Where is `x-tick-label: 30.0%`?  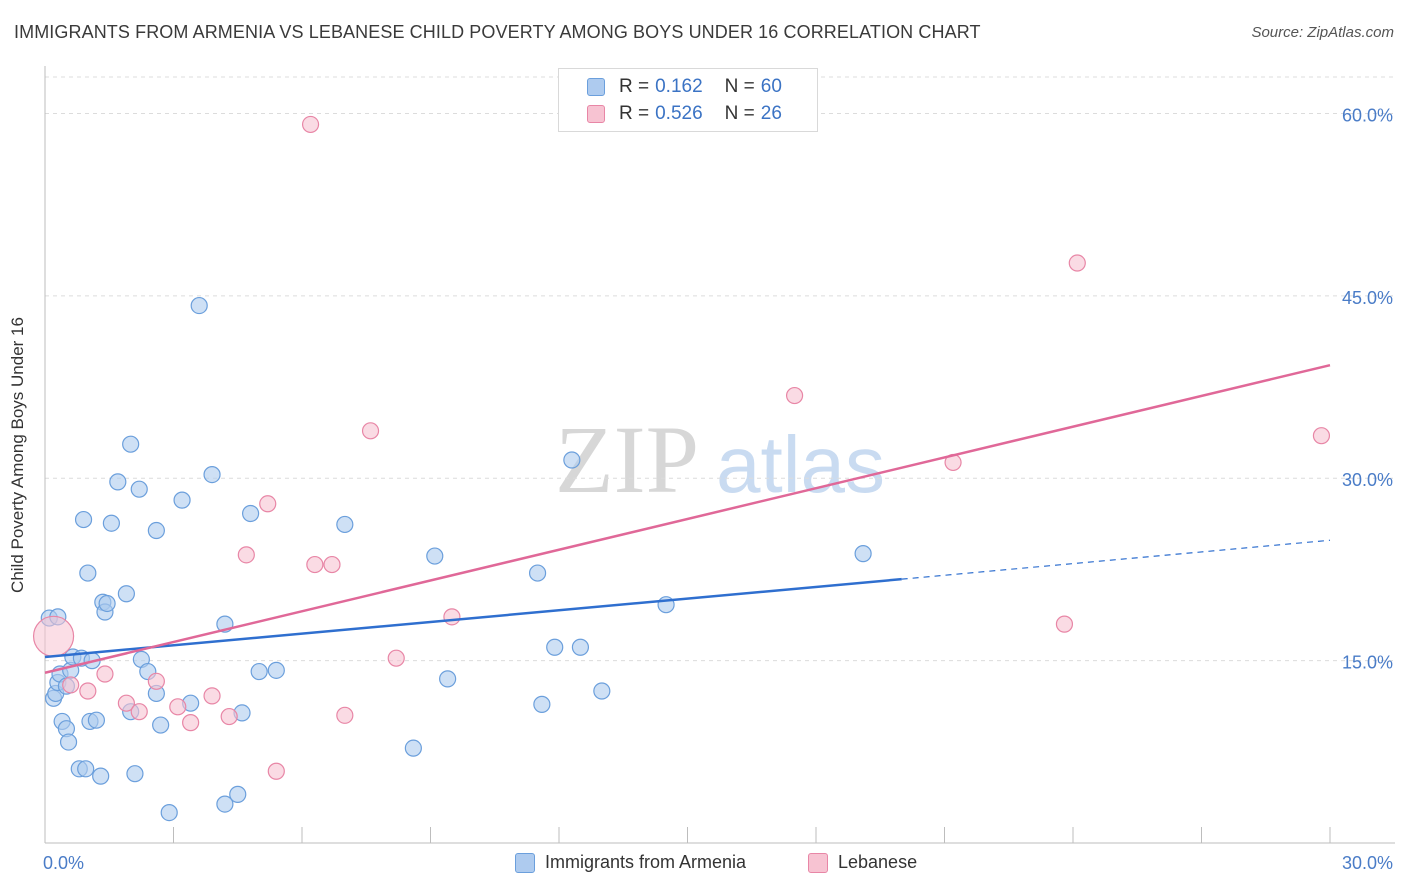
x-tick-label: 30.0% is located at coordinates (1367, 863).